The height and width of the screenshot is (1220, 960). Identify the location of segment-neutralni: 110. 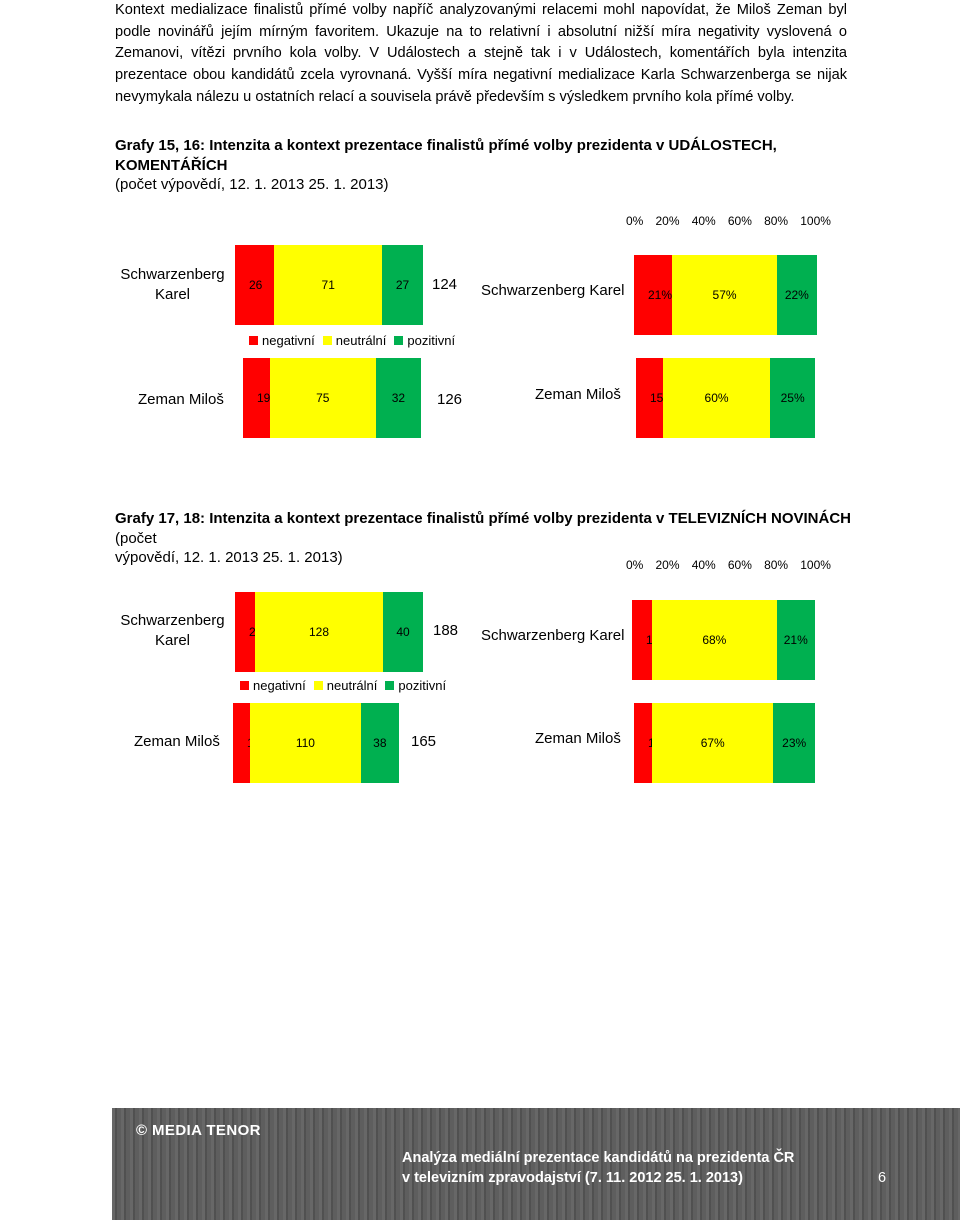
(305, 743).